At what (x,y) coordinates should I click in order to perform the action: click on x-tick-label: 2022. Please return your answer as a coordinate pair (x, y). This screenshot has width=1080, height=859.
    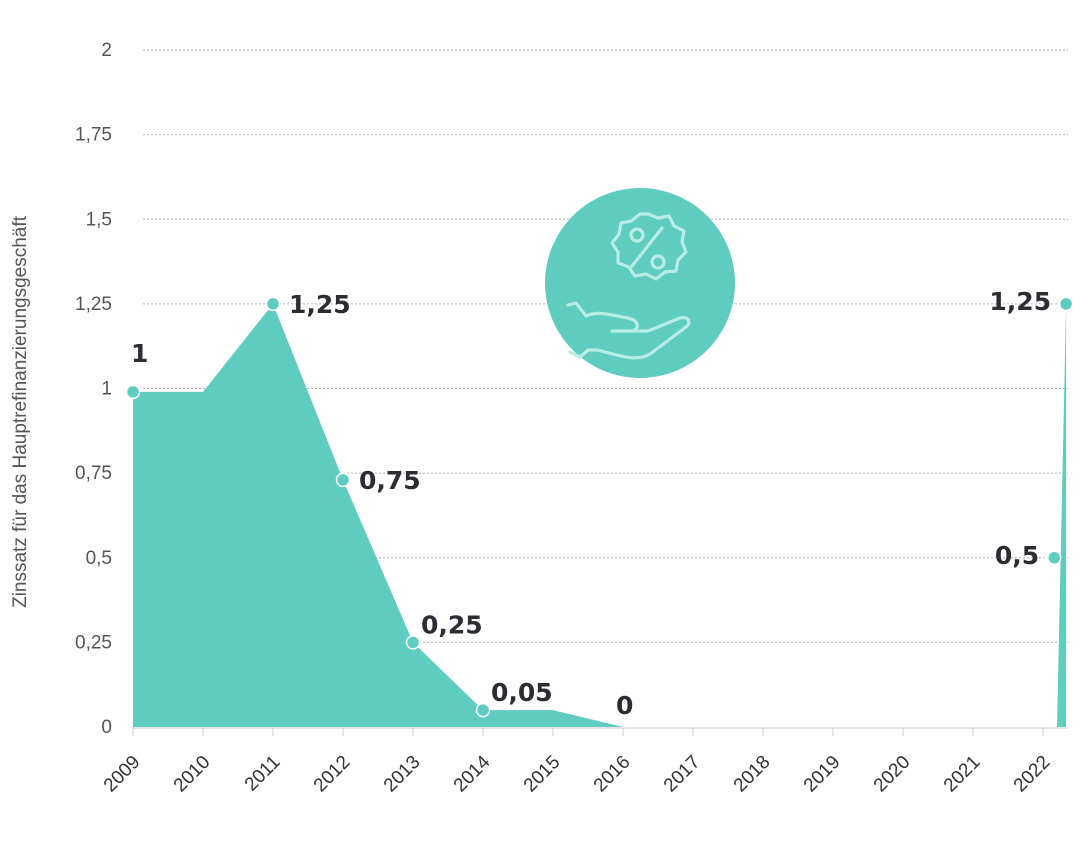
    Looking at the image, I should click on (1032, 774).